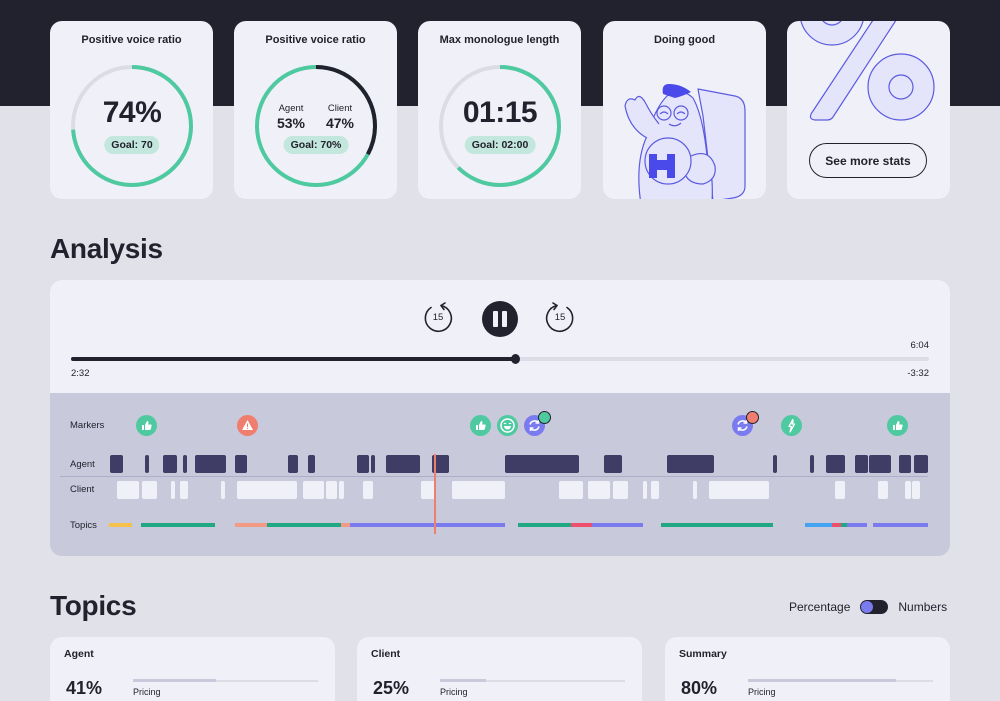  Describe the element at coordinates (500, 145) in the screenshot. I see `goal-badge: Goal: 02:00` at that location.